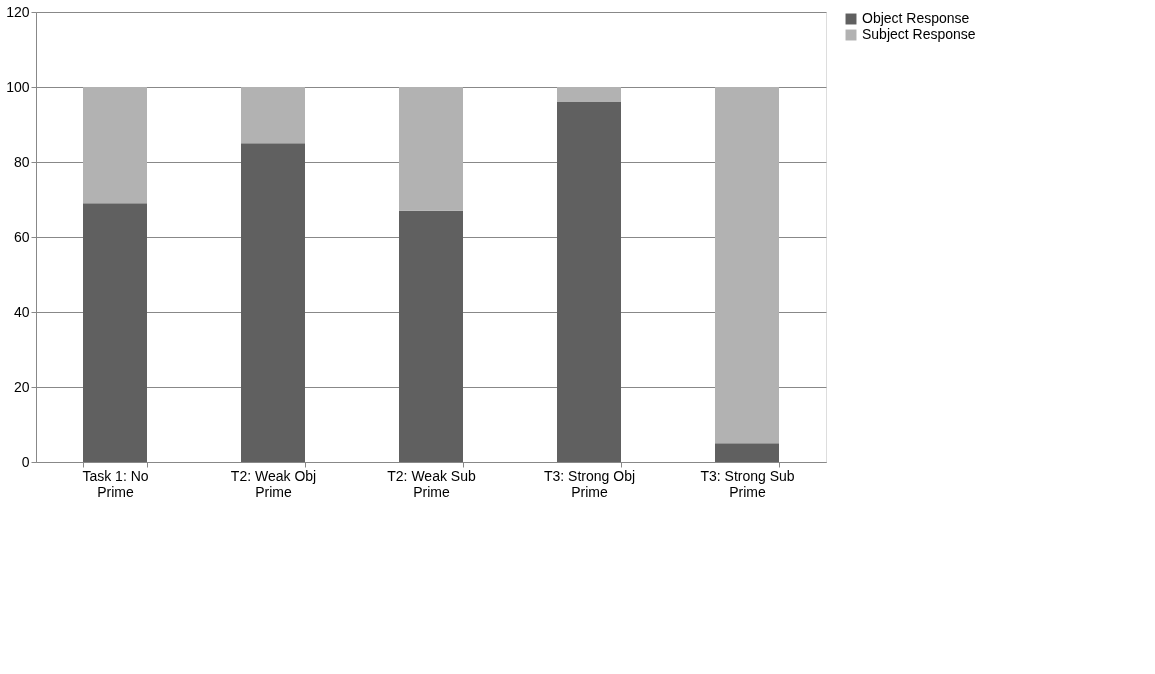  Describe the element at coordinates (589, 483) in the screenshot. I see `x-tick-label: T3: Strong Obj Prime` at that location.